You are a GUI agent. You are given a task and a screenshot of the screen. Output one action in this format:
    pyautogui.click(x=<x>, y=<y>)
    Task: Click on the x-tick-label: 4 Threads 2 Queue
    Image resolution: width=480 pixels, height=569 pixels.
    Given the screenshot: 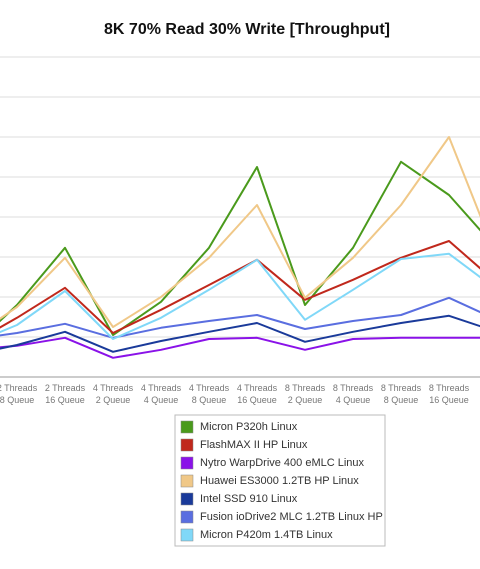 What is the action you would take?
    pyautogui.click(x=113, y=394)
    